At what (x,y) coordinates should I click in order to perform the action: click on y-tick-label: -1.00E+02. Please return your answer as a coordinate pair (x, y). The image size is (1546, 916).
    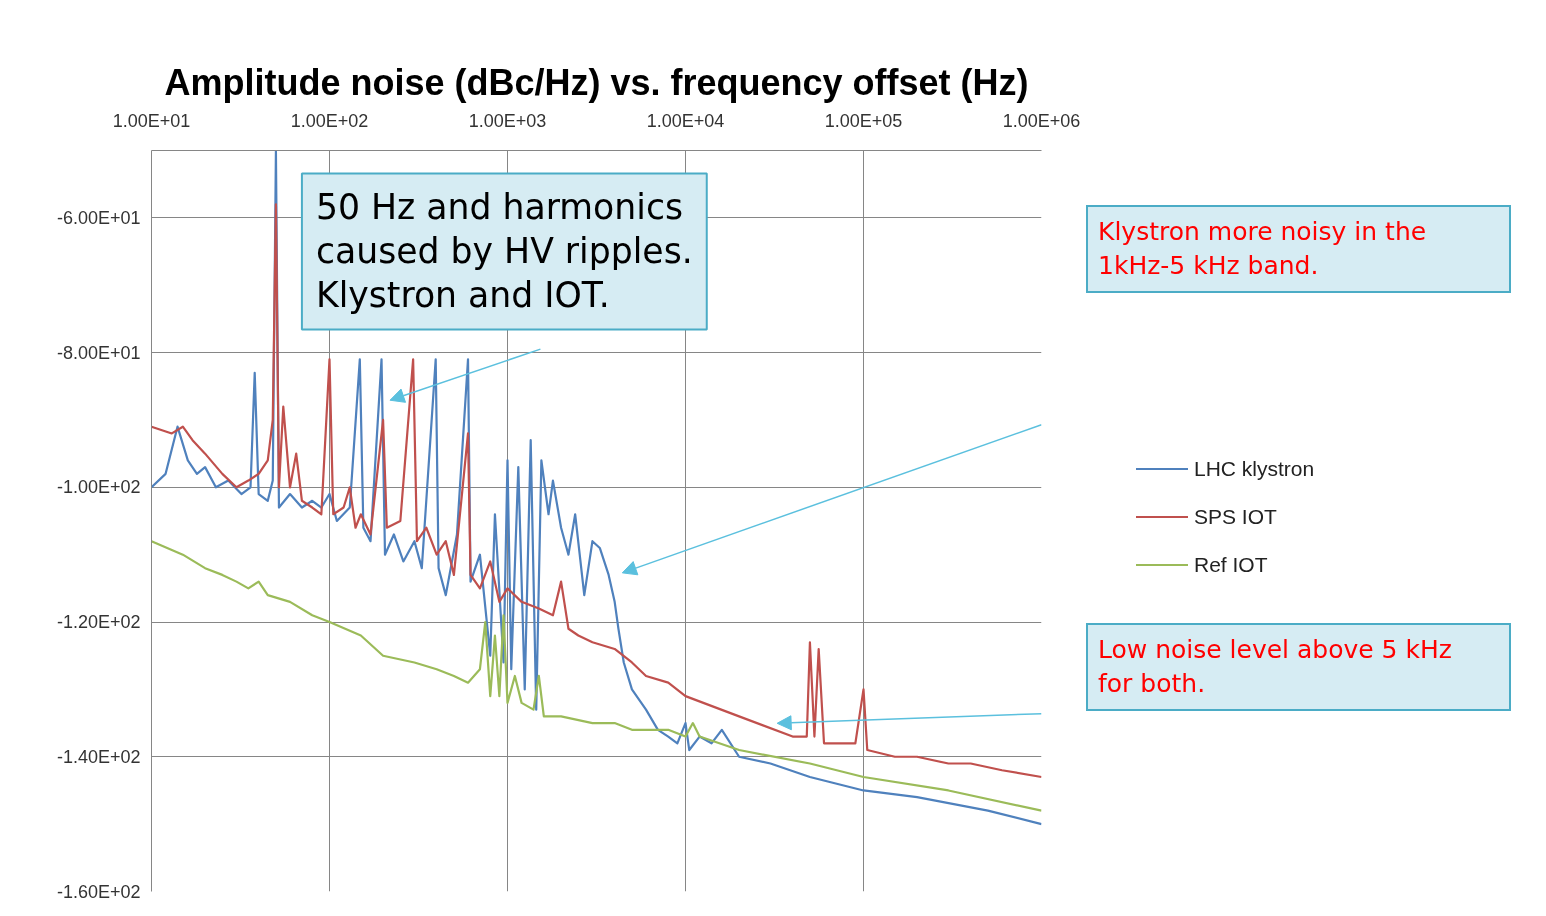
    Looking at the image, I should click on (98, 487).